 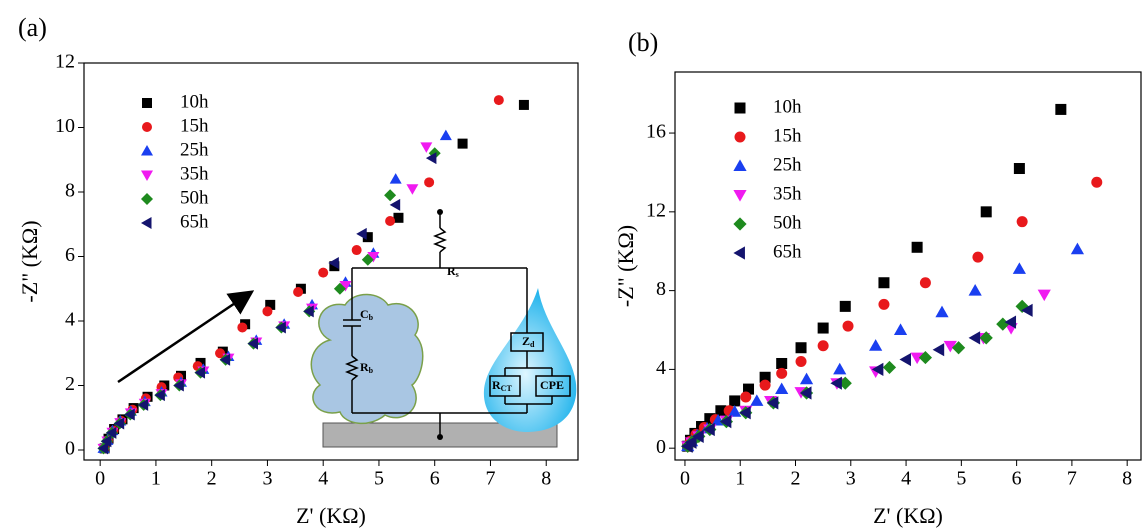 I want to click on y-tick-label: 12, so click(x=65, y=62).